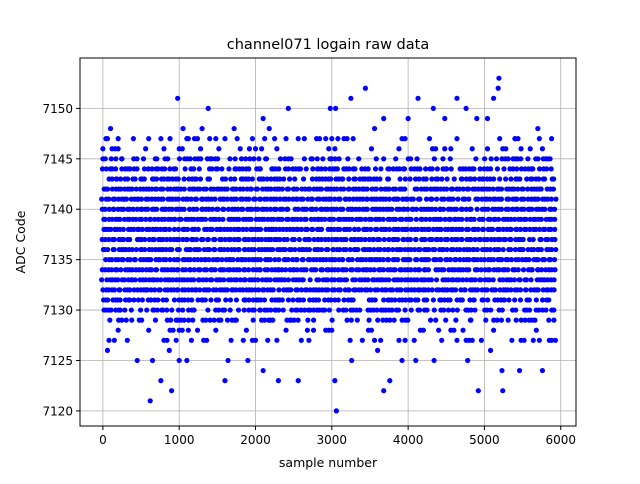 This screenshot has width=640, height=484. What do you see at coordinates (408, 440) in the screenshot?
I see `x-tick-label: 4000` at bounding box center [408, 440].